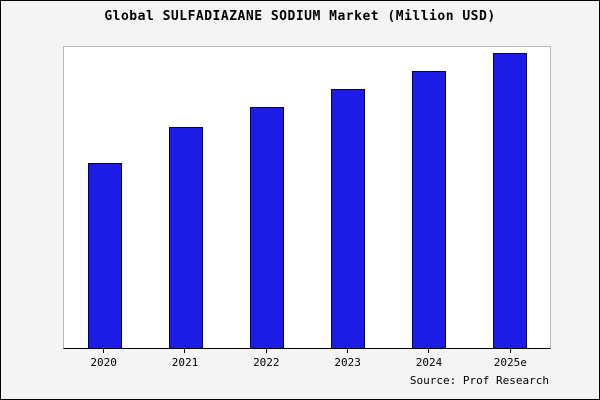 This screenshot has height=400, width=600. What do you see at coordinates (103, 362) in the screenshot?
I see `x-tick-text: 2020` at bounding box center [103, 362].